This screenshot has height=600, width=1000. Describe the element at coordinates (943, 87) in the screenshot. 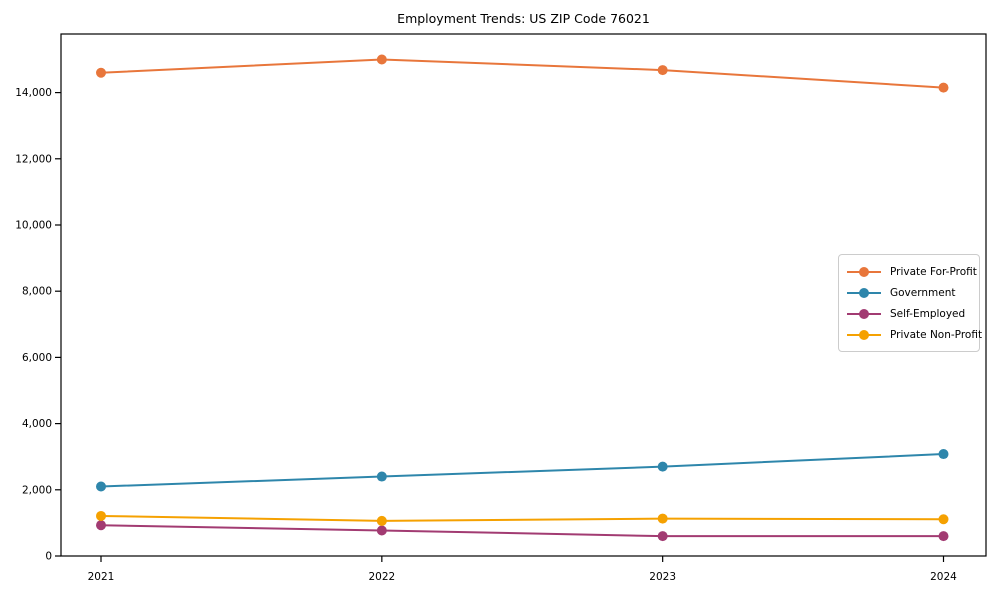

I see `data-point-private-for-profit-2024` at that location.